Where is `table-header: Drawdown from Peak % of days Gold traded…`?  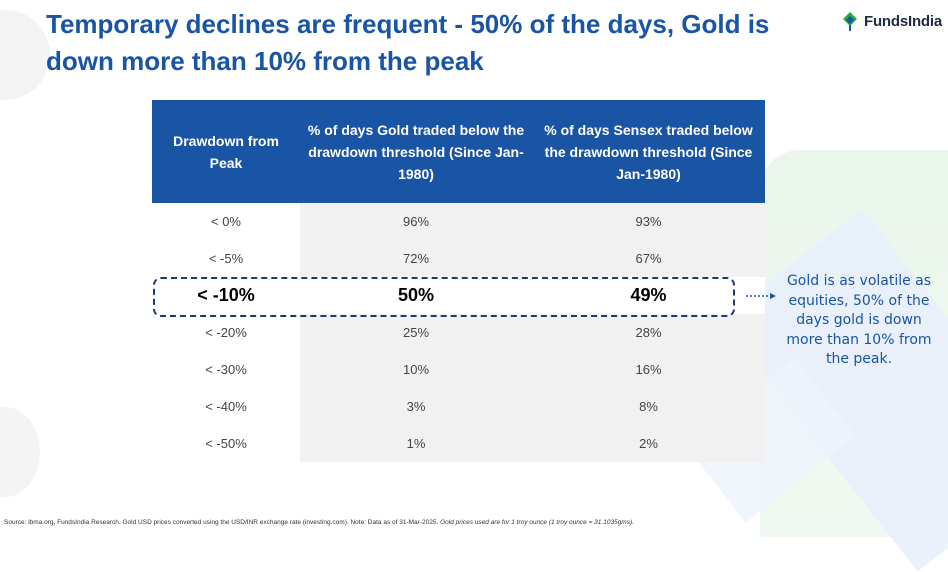 table-header: Drawdown from Peak % of days Gold traded… is located at coordinates (458, 151).